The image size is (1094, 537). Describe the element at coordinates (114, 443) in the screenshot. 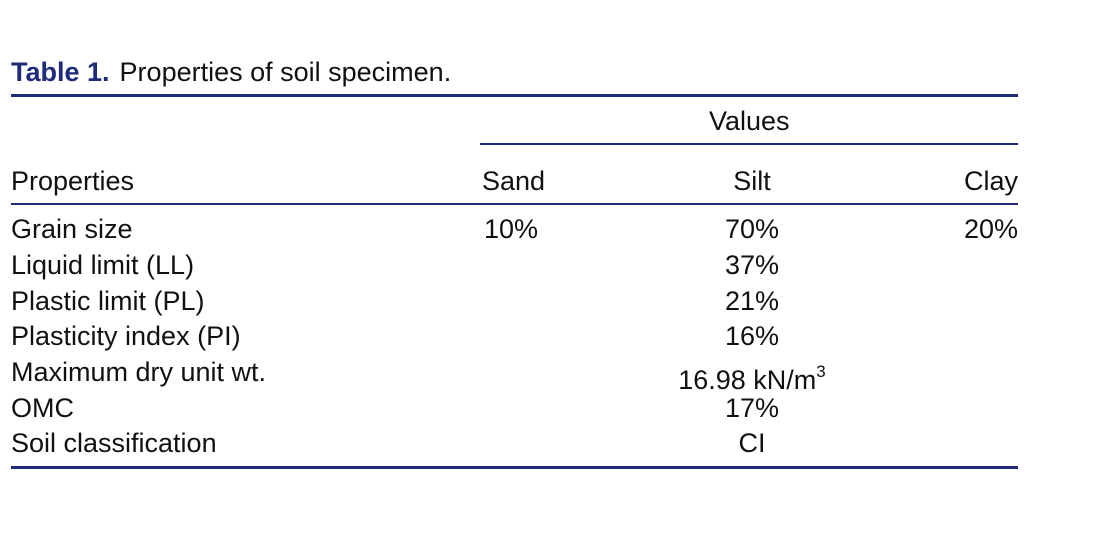

I see `row-label-soil-classification: Soil classification` at that location.